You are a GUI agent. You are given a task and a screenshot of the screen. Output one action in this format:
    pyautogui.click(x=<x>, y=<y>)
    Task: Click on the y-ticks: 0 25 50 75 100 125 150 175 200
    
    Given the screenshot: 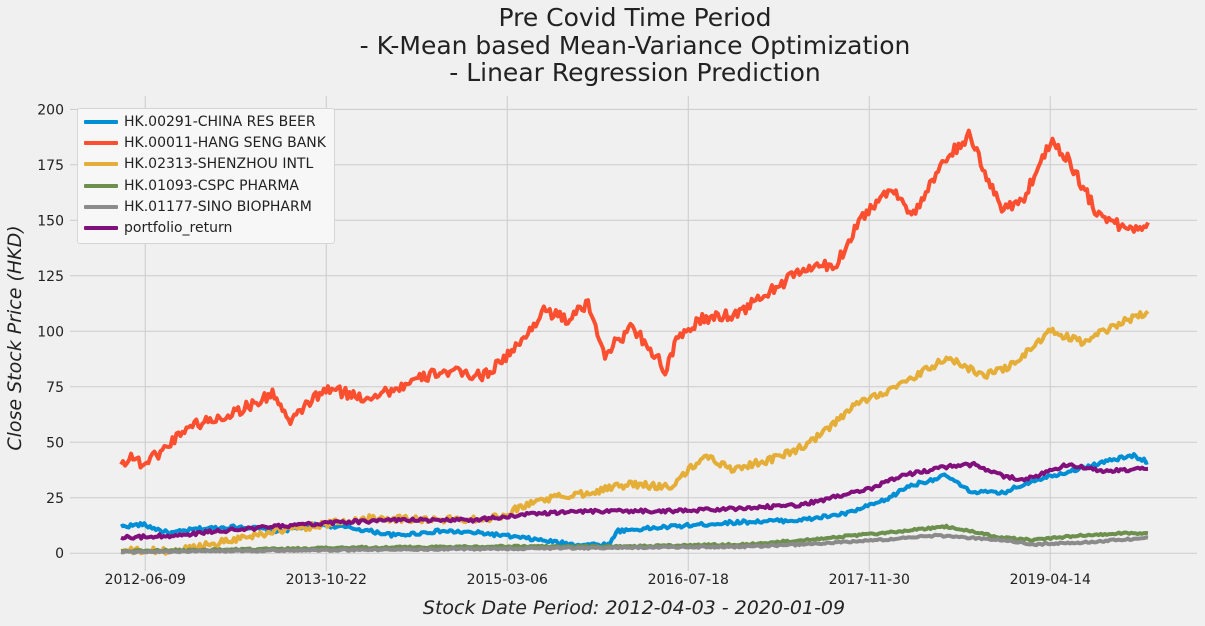 What is the action you would take?
    pyautogui.click(x=50, y=332)
    